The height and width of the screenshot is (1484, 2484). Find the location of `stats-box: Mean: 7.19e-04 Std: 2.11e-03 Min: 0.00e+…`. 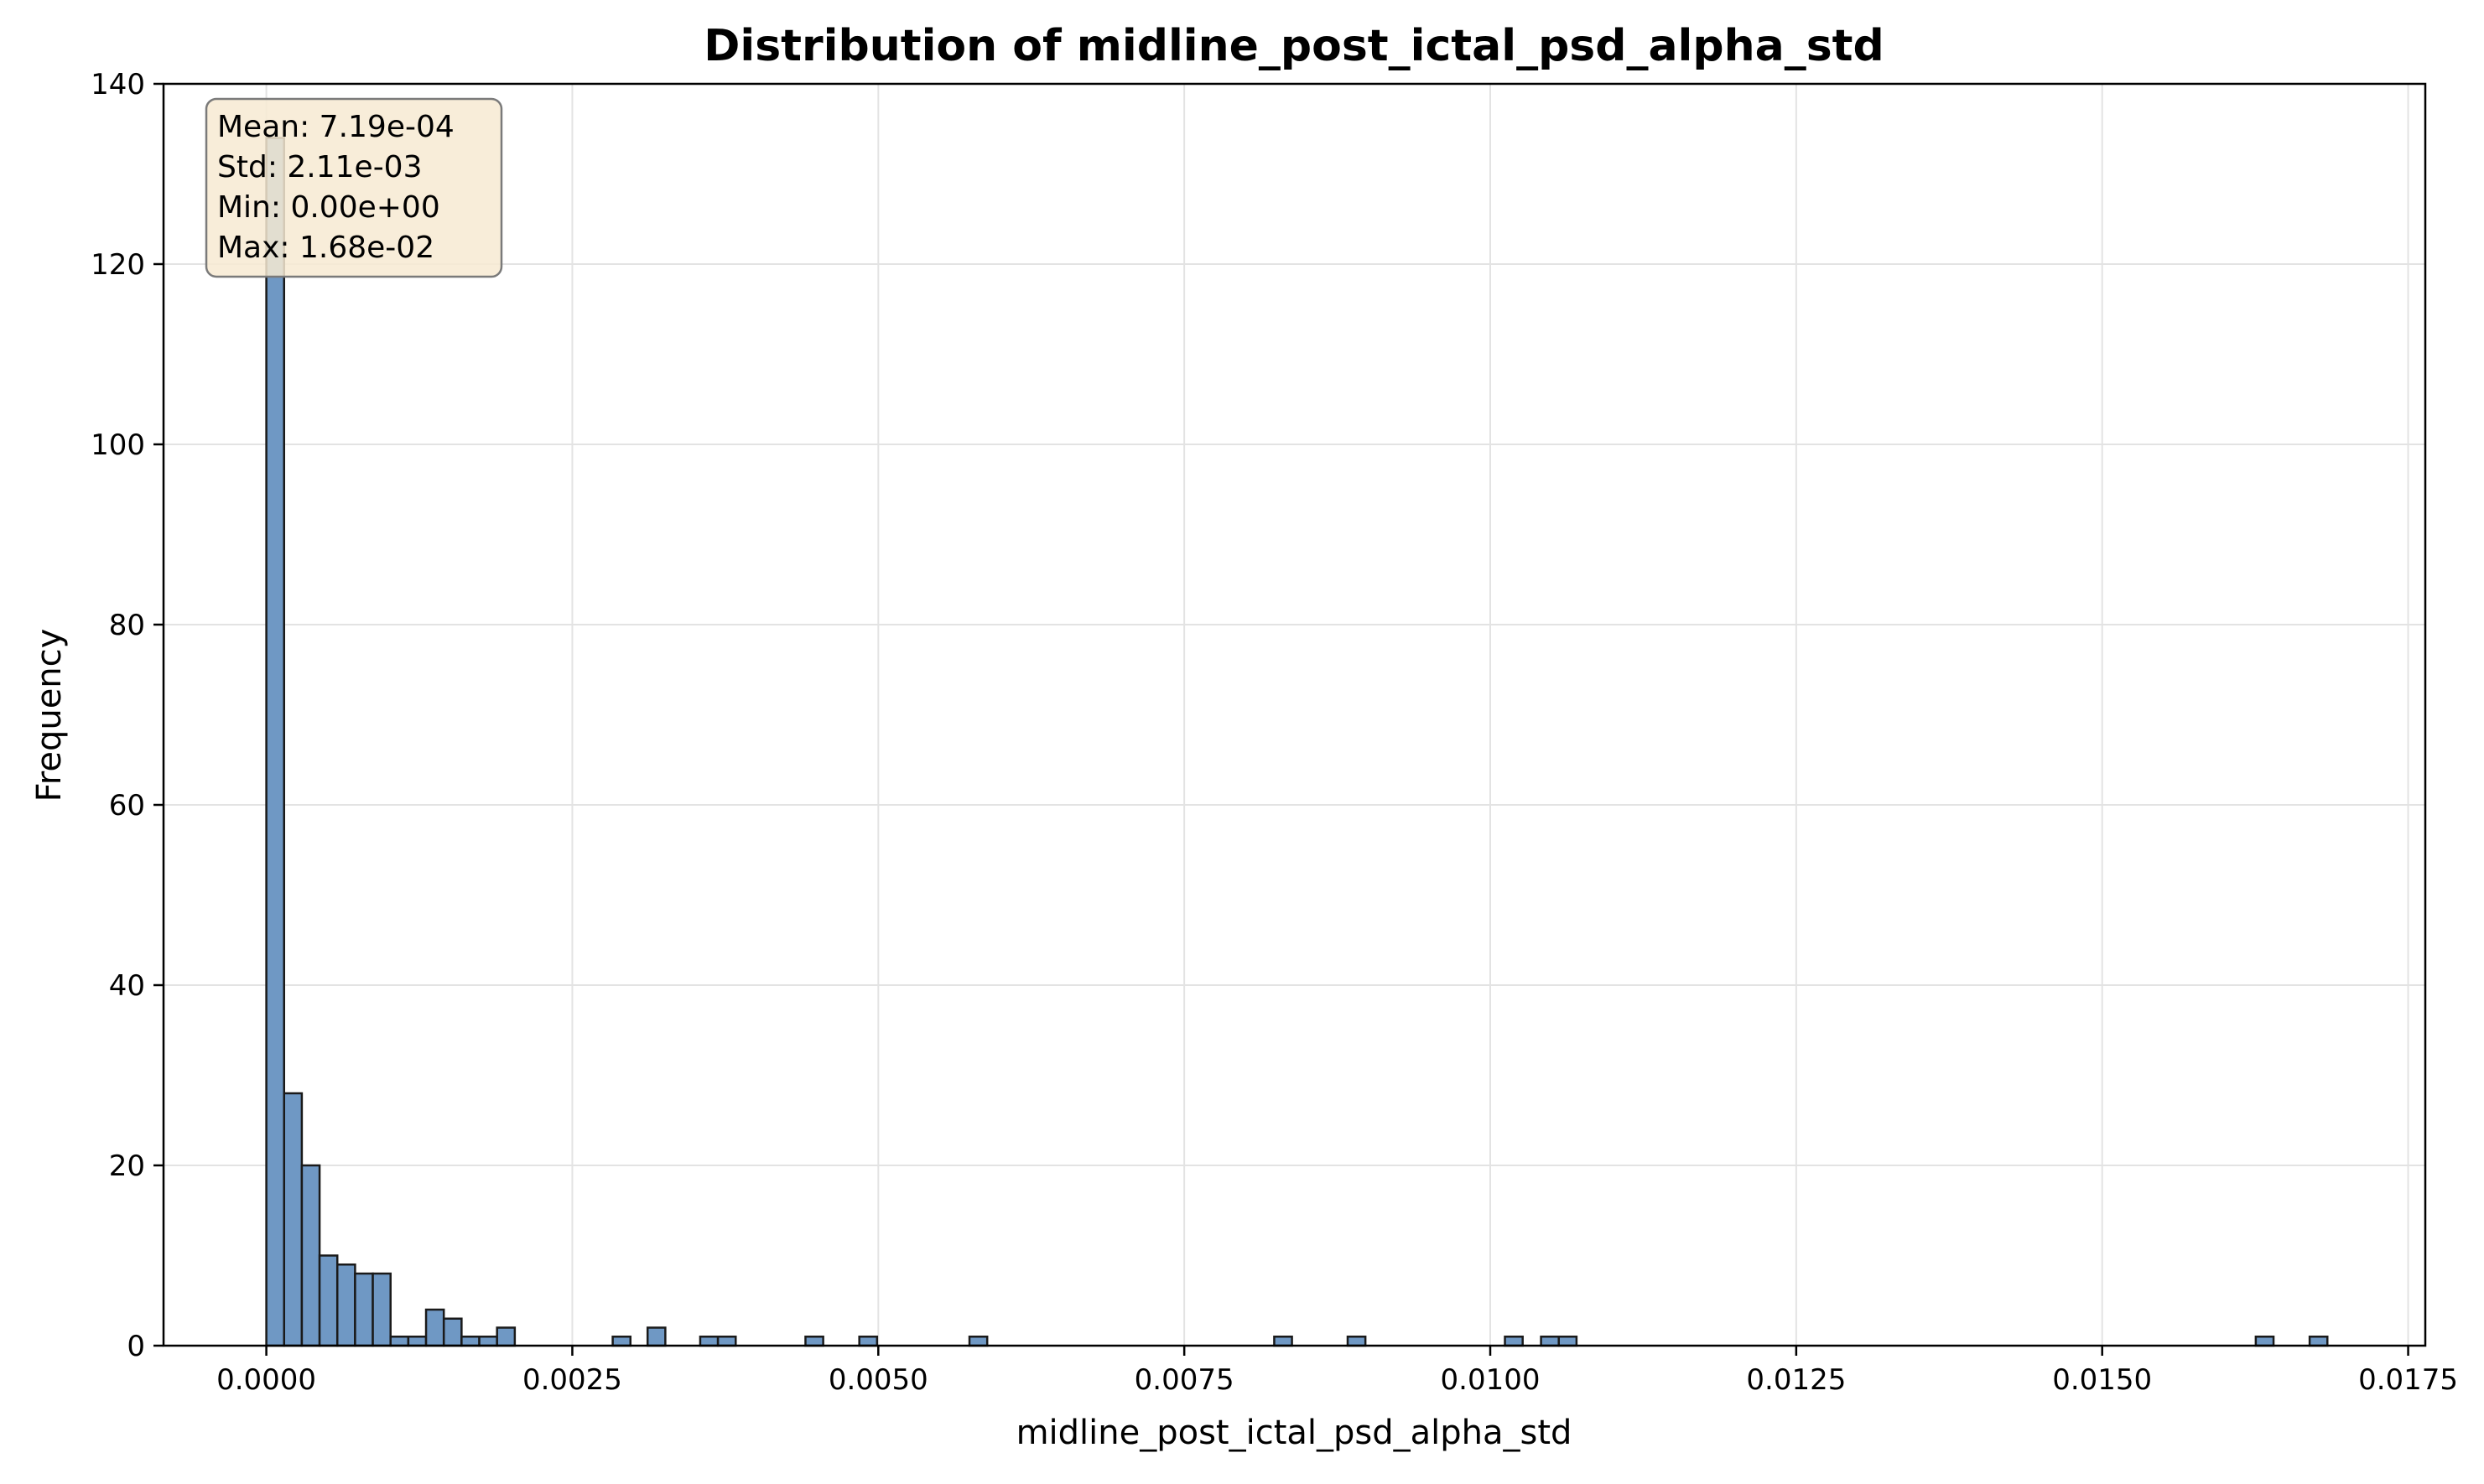

stats-box: Mean: 7.19e-04 Std: 2.11e-03 Min: 0.00e+… is located at coordinates (354, 187).